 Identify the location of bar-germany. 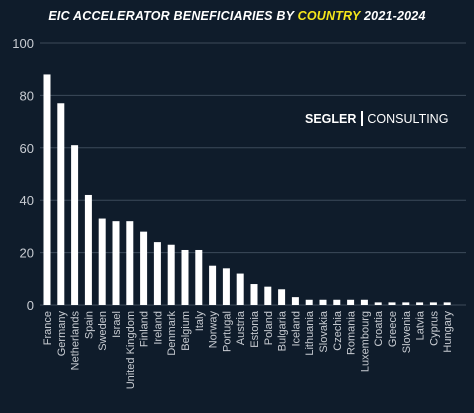
(61, 204).